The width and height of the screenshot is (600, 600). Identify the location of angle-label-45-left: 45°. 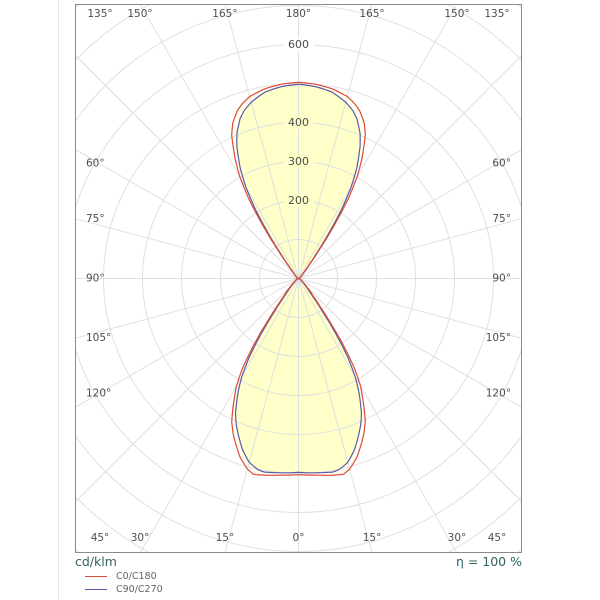
(100, 538).